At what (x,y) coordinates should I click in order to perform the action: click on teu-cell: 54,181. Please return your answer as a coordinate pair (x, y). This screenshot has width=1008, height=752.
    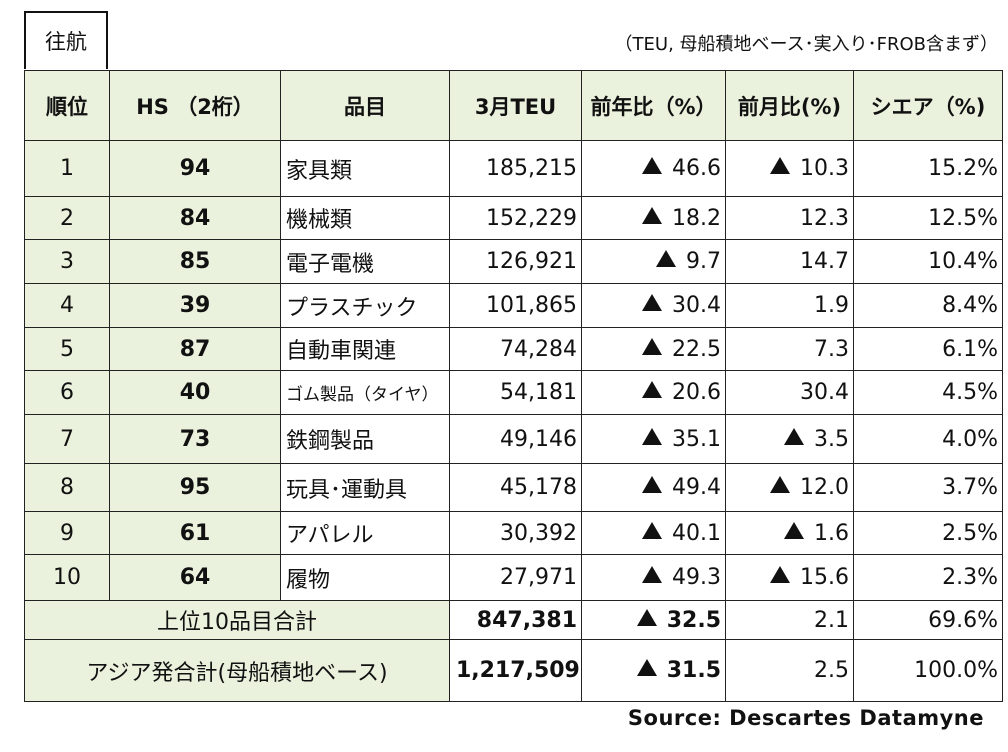
    Looking at the image, I should click on (515, 392).